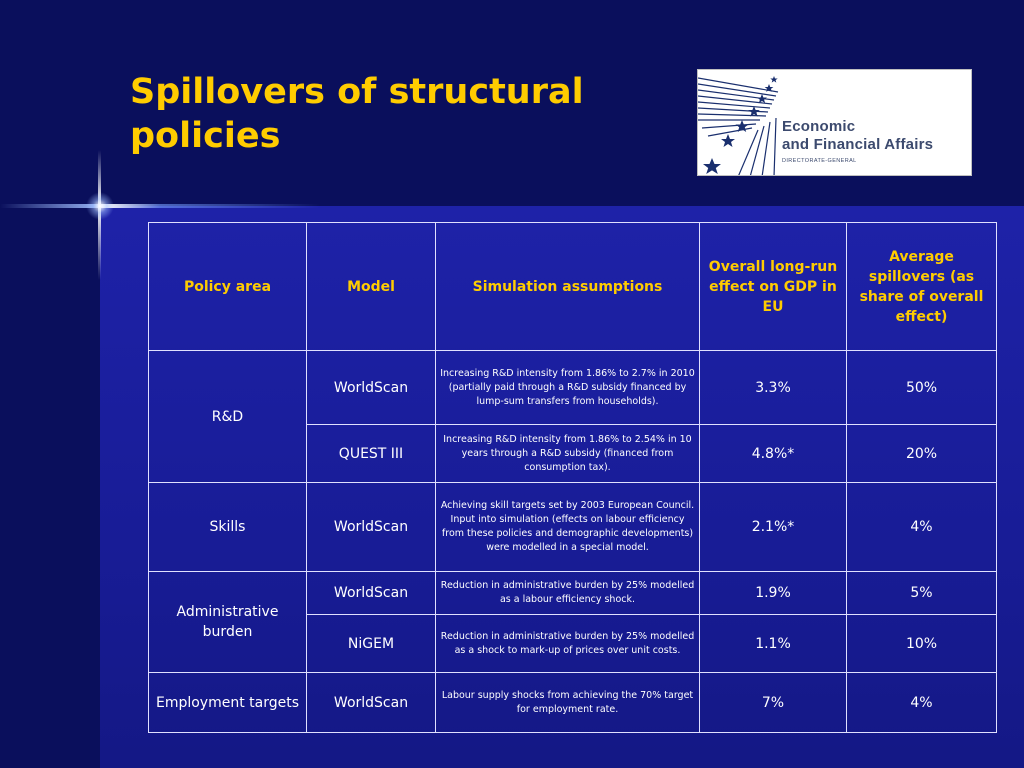 This screenshot has width=1024, height=768. Describe the element at coordinates (773, 643) in the screenshot. I see `gdp-effect-cell: 1.1%` at that location.